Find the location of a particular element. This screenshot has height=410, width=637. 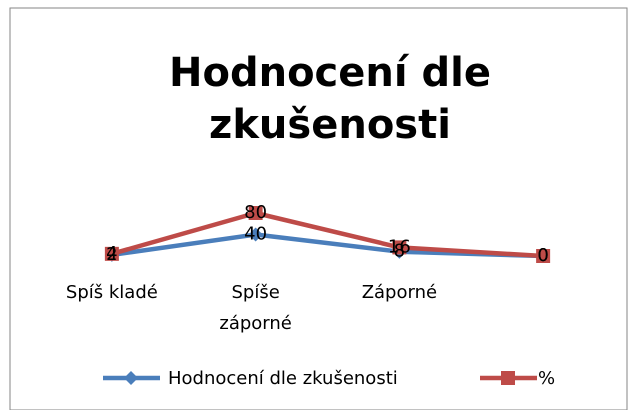

data-label: 4 is located at coordinates (111, 253).